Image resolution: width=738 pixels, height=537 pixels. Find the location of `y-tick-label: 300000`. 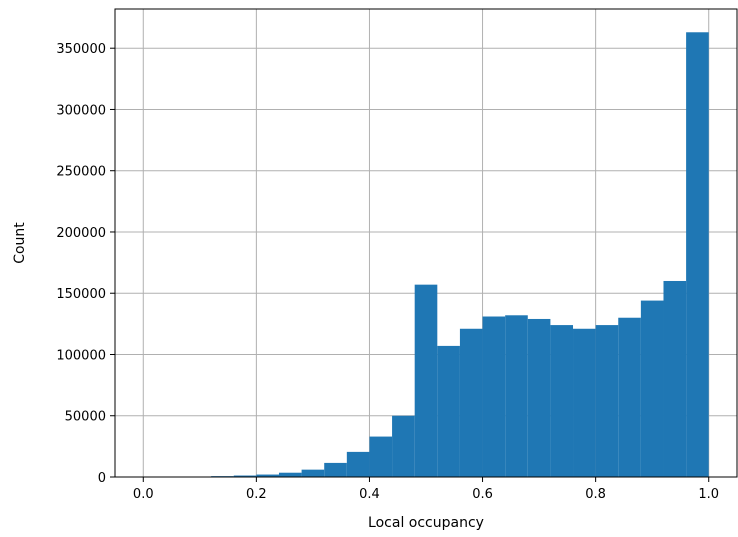

y-tick-label: 300000 is located at coordinates (81, 110).